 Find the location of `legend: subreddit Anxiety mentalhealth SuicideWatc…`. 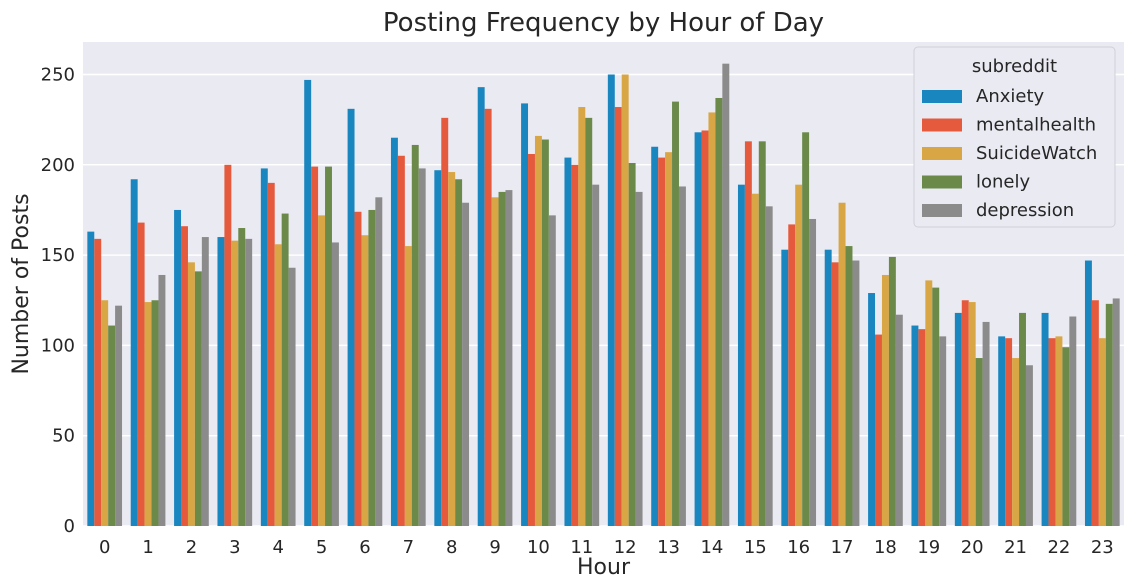

legend: subreddit Anxiety mentalhealth SuicideWatc… is located at coordinates (1014, 137).